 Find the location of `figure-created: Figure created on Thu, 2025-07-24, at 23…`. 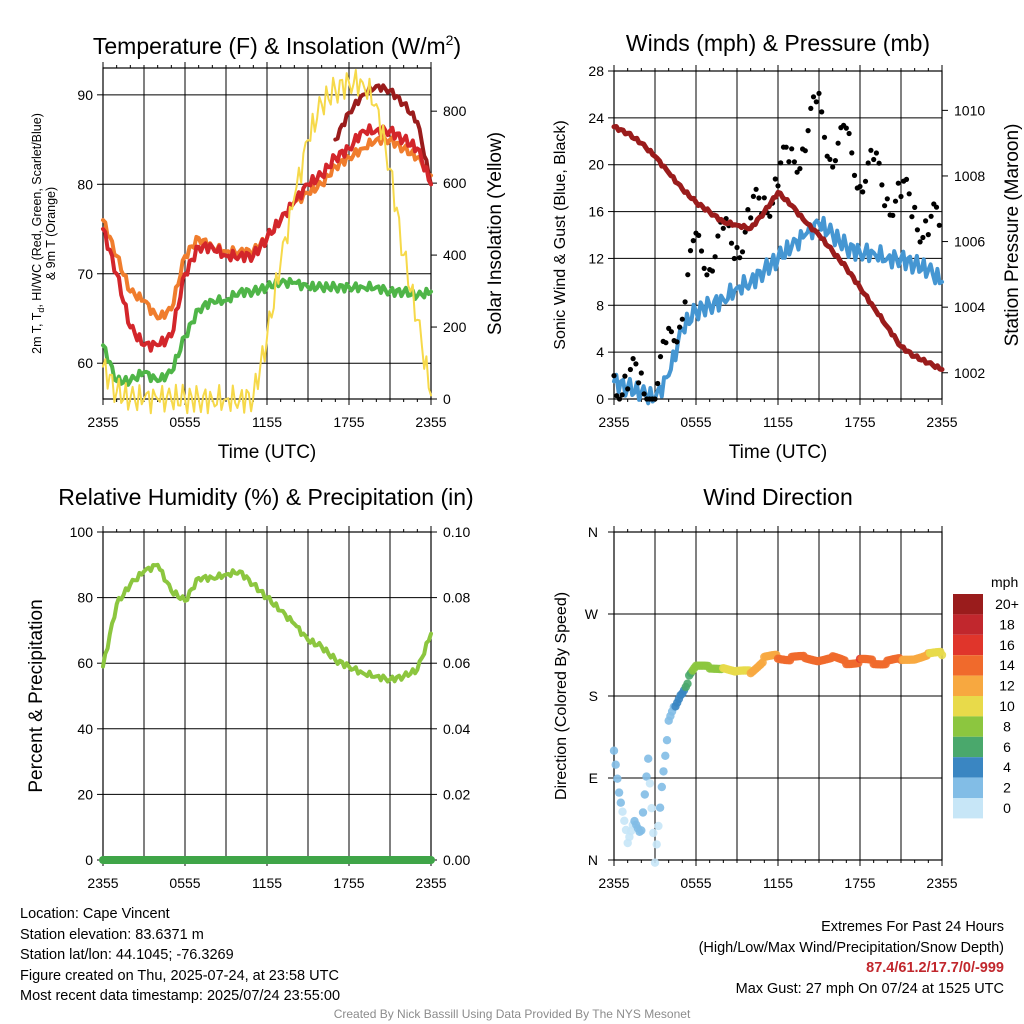

figure-created: Figure created on Thu, 2025-07-24, at 23… is located at coordinates (179, 975).